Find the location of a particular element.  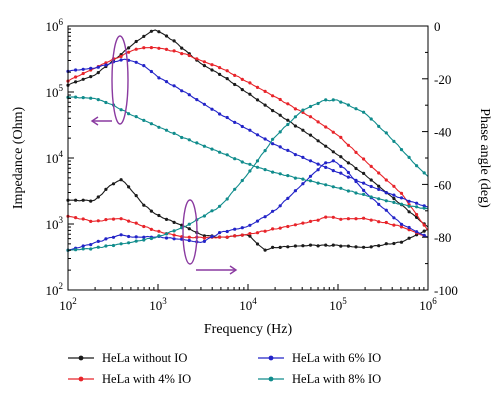

impedance-group-ellipse is located at coordinates (120, 80).